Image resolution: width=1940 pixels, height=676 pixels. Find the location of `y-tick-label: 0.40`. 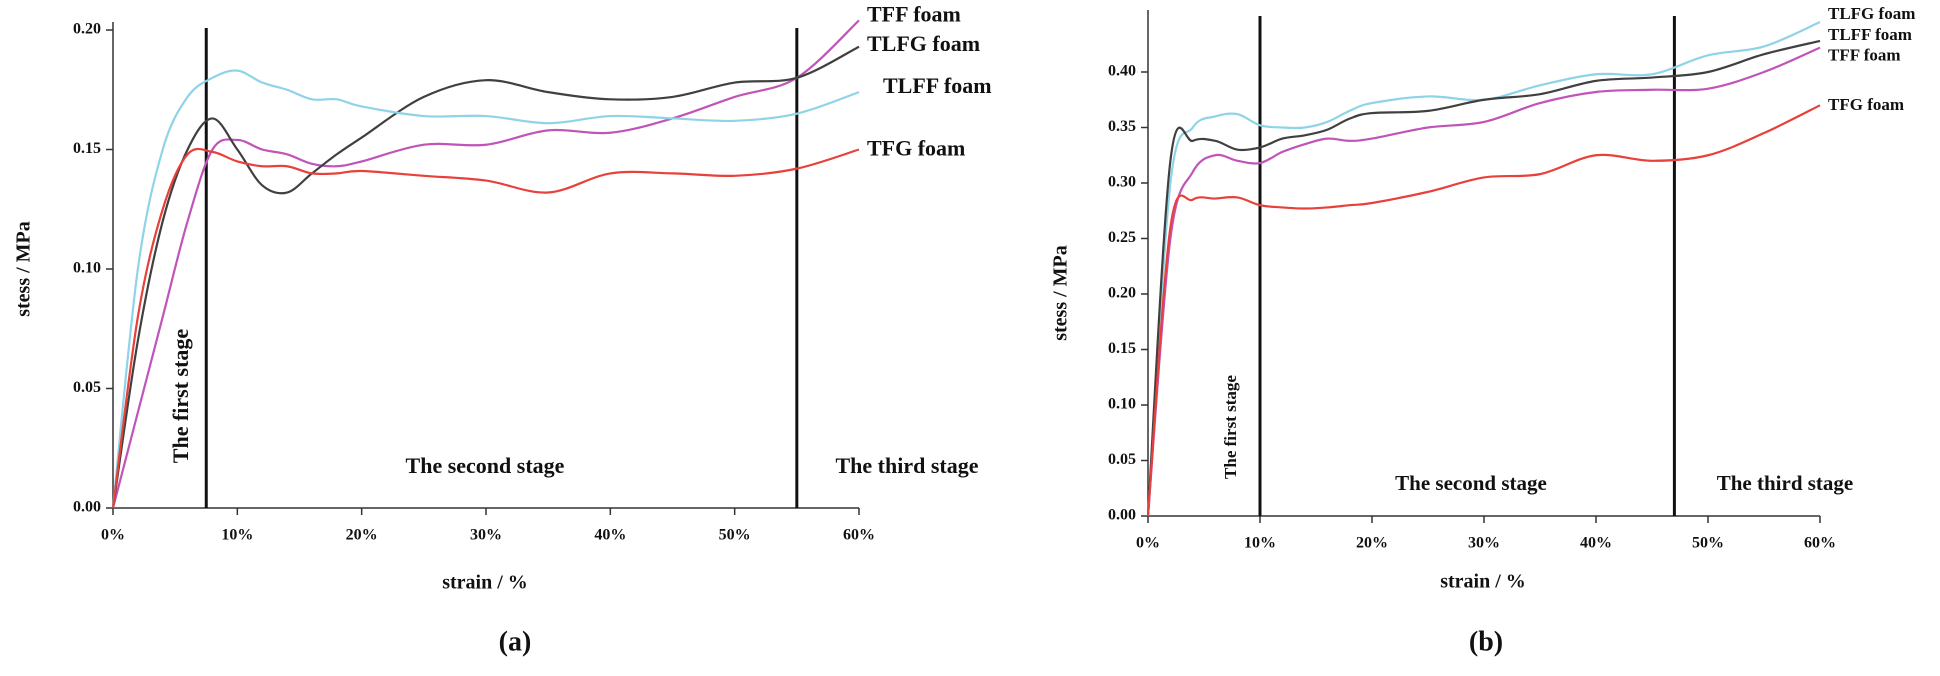

y-tick-label: 0.40 is located at coordinates (1122, 71).